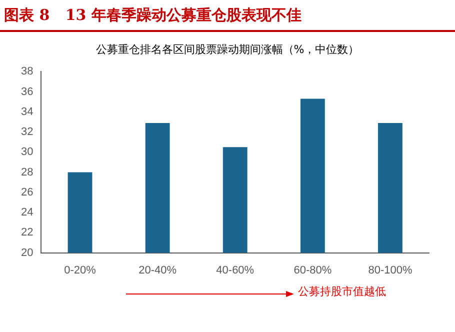 The width and height of the screenshot is (455, 332). What do you see at coordinates (27, 132) in the screenshot?
I see `y-tick-label: 32` at bounding box center [27, 132].